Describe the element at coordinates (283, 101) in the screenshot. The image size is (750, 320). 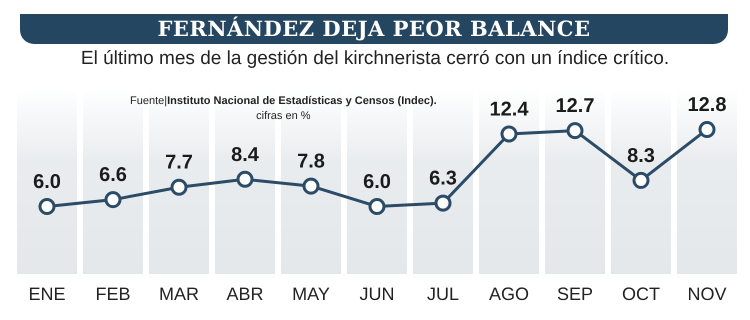
I see `source-note: Fuente|Instituto Nacional de Estadísticas y Censos (Indec).` at that location.